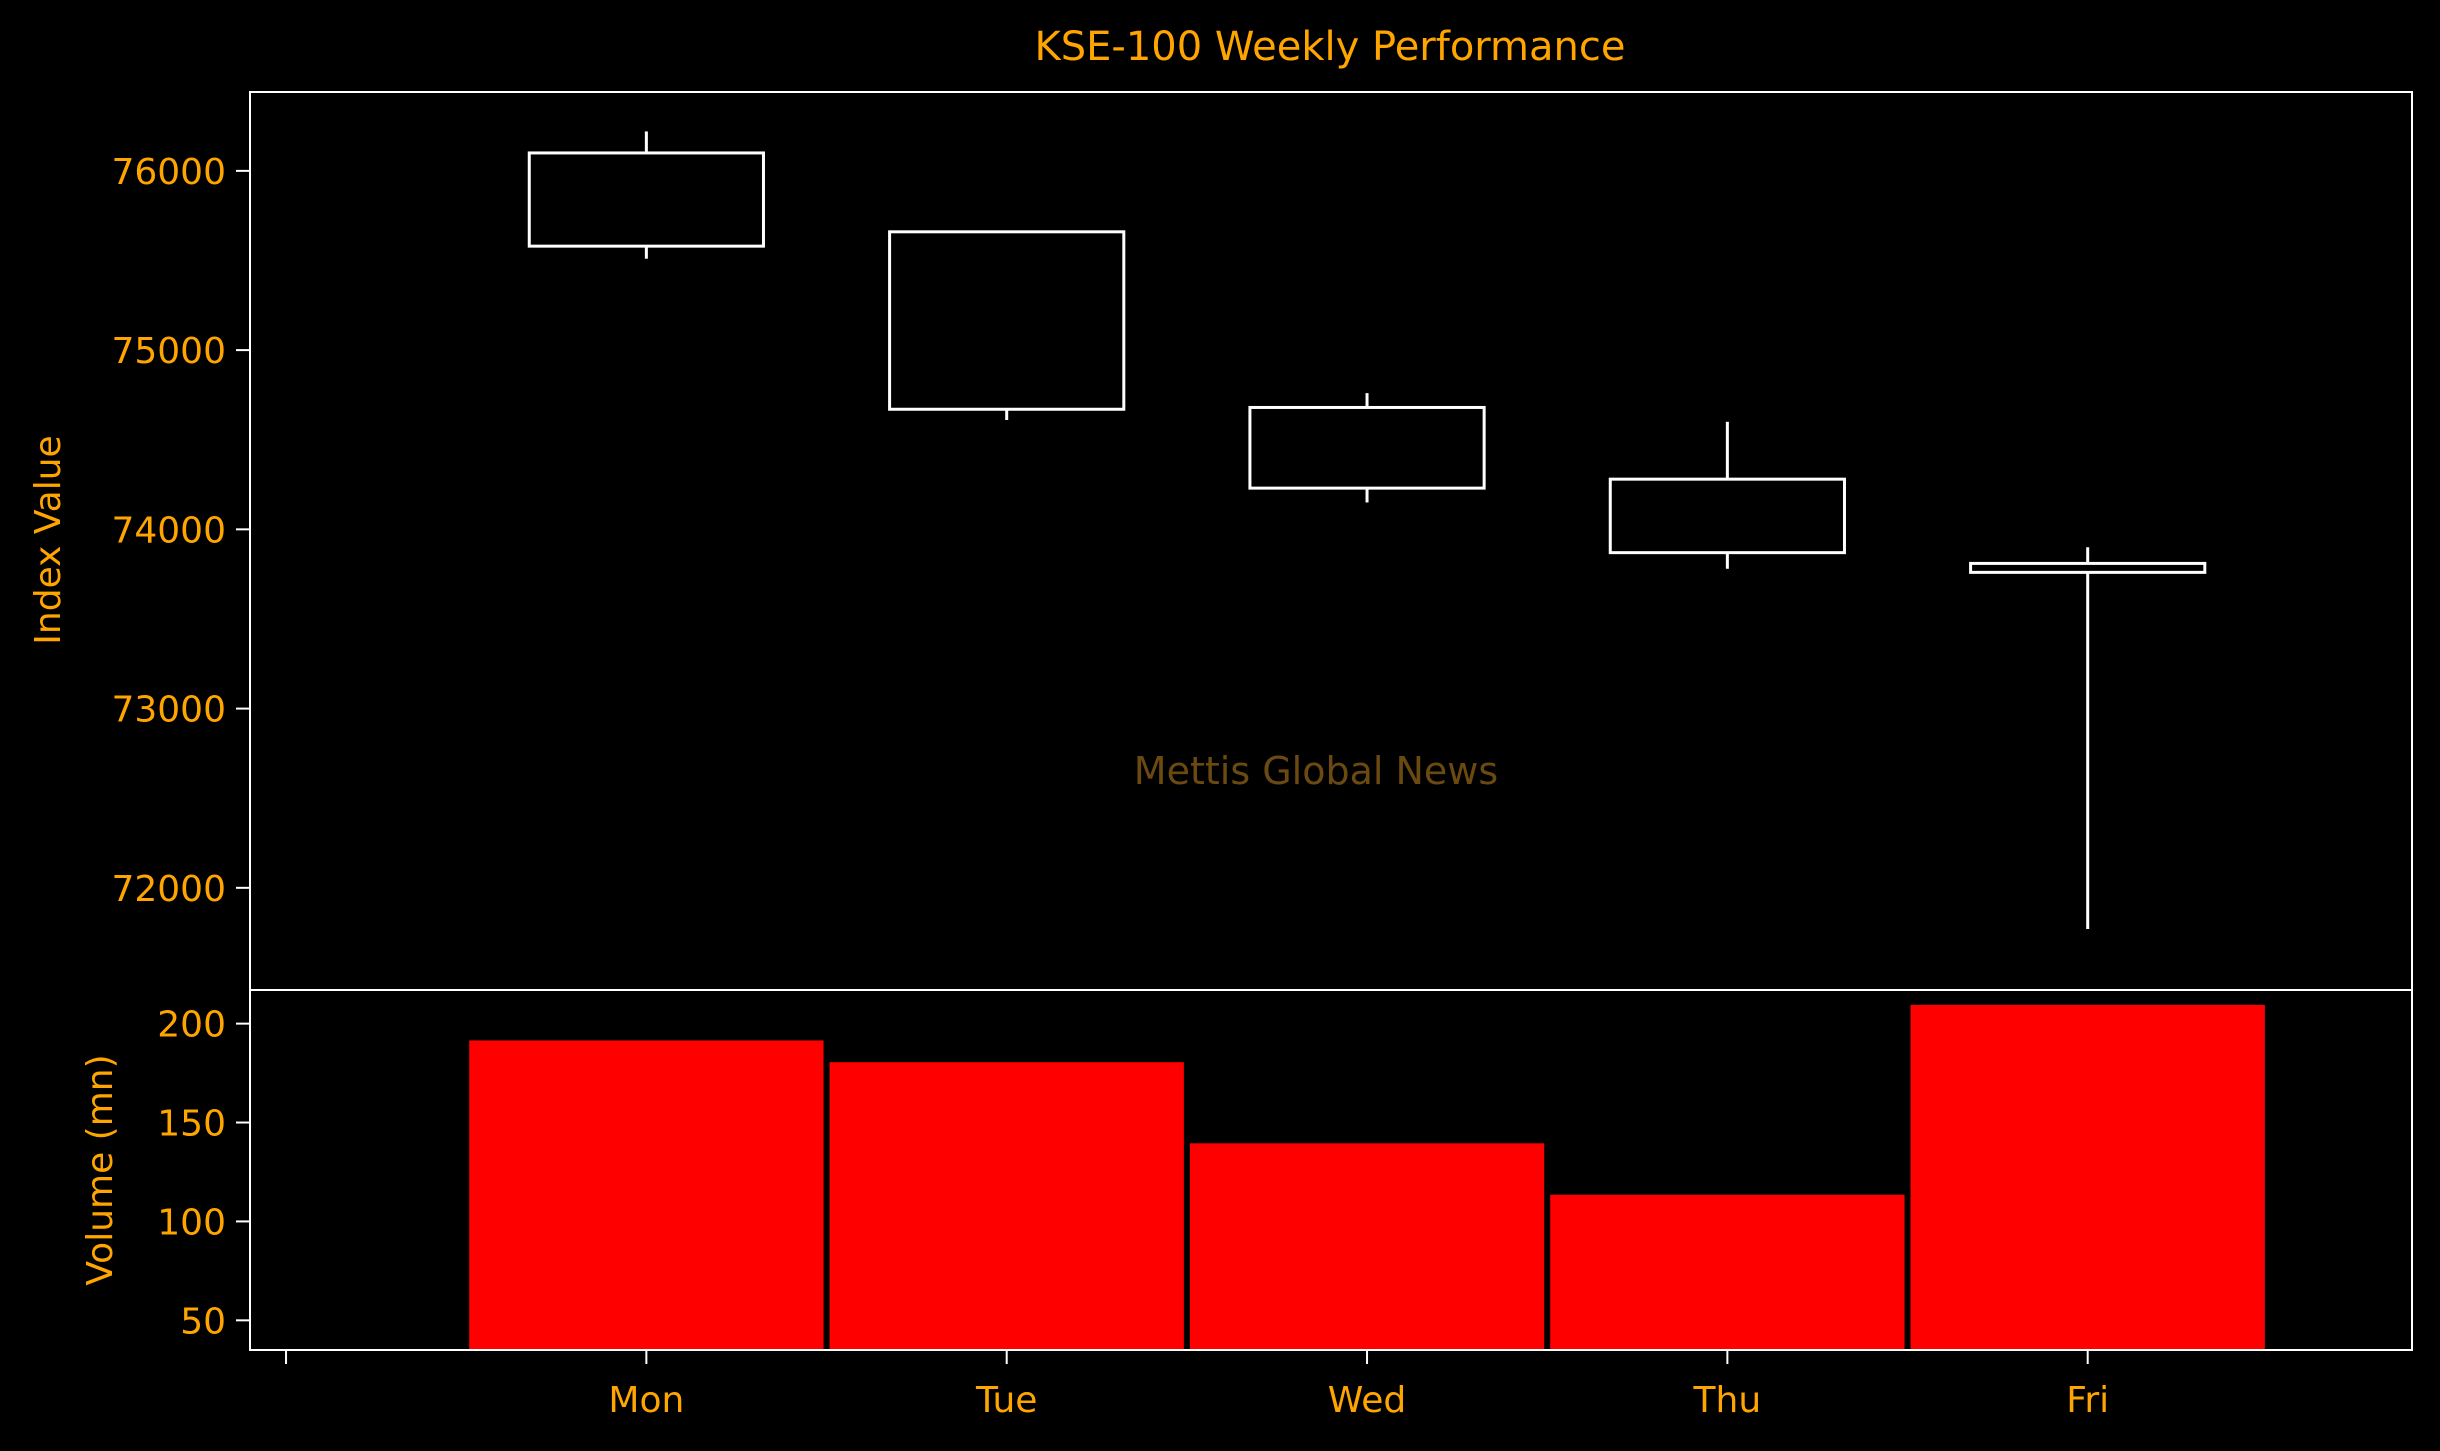  Describe the element at coordinates (1006, 1400) in the screenshot. I see `x-tick-label-tue: Tue` at that location.